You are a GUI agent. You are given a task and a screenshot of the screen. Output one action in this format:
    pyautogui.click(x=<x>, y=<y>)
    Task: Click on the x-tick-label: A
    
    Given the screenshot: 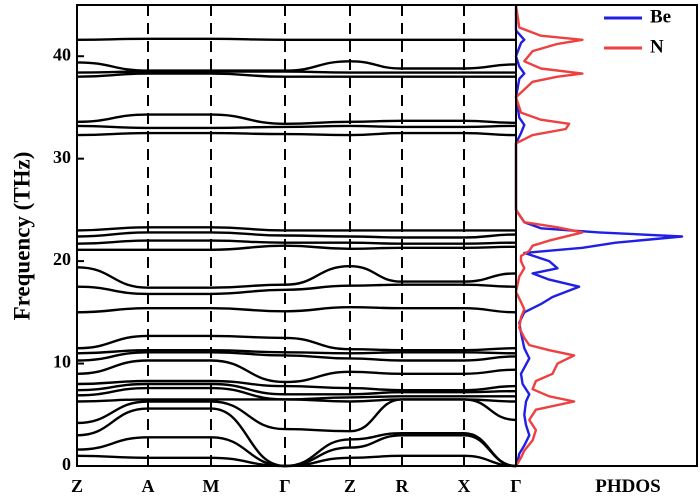 What is the action you would take?
    pyautogui.click(x=148, y=486)
    